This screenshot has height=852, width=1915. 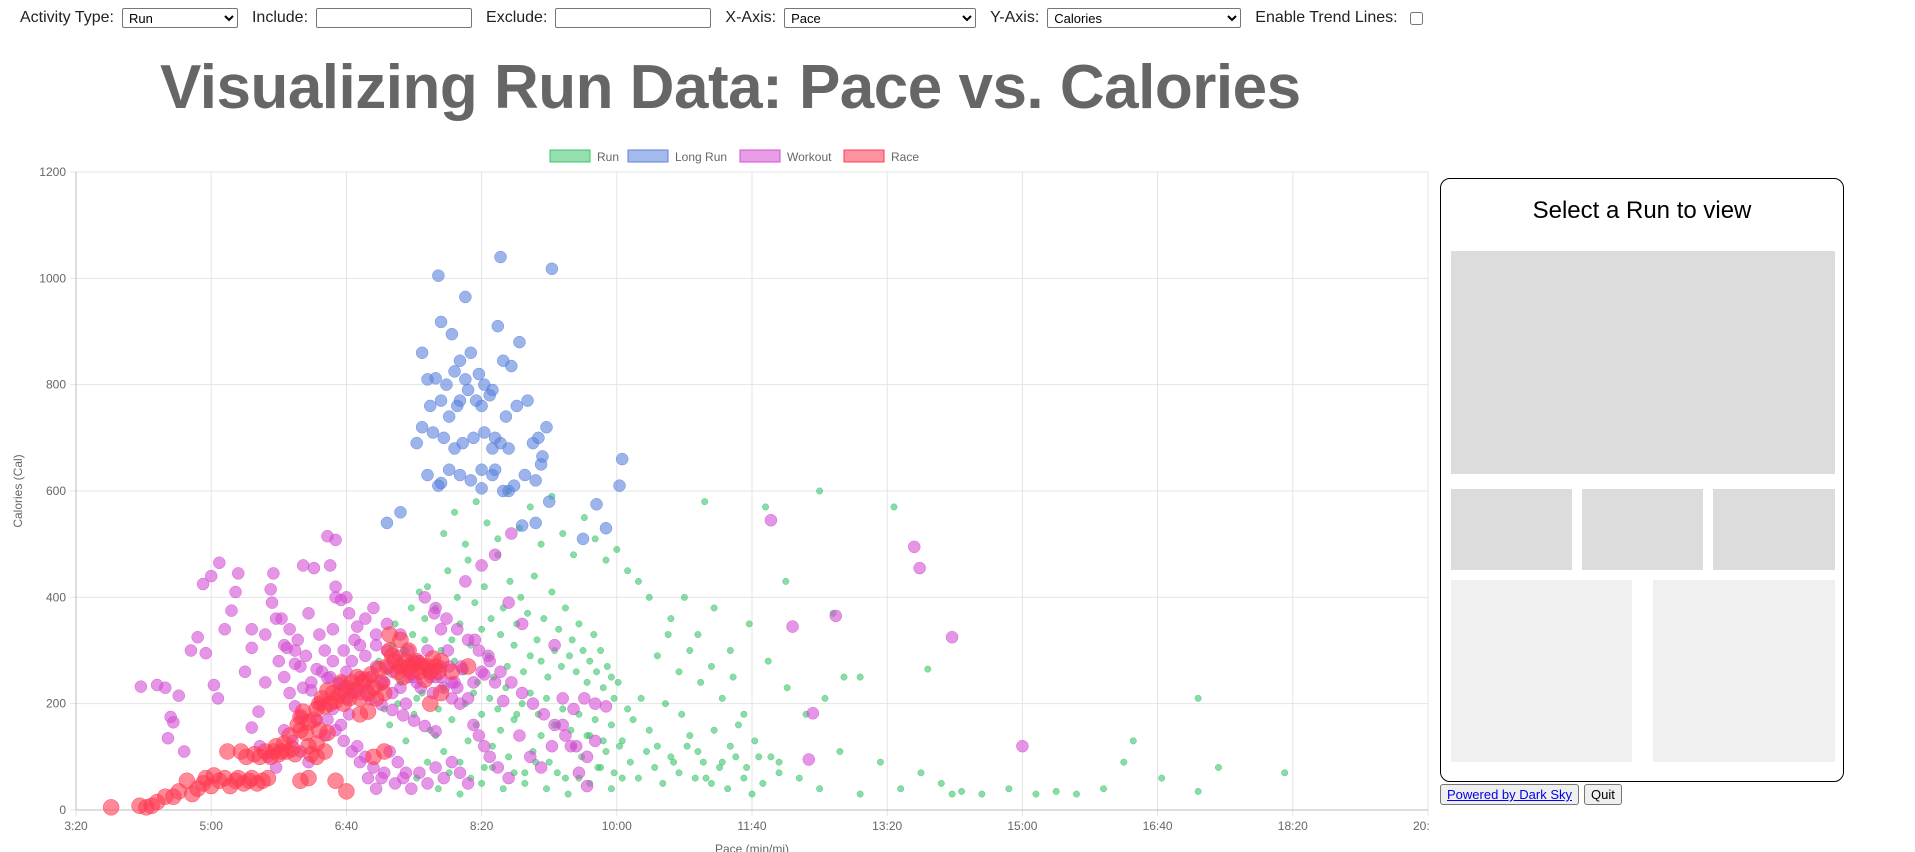 What do you see at coordinates (570, 156) in the screenshot?
I see `legend-swatch` at bounding box center [570, 156].